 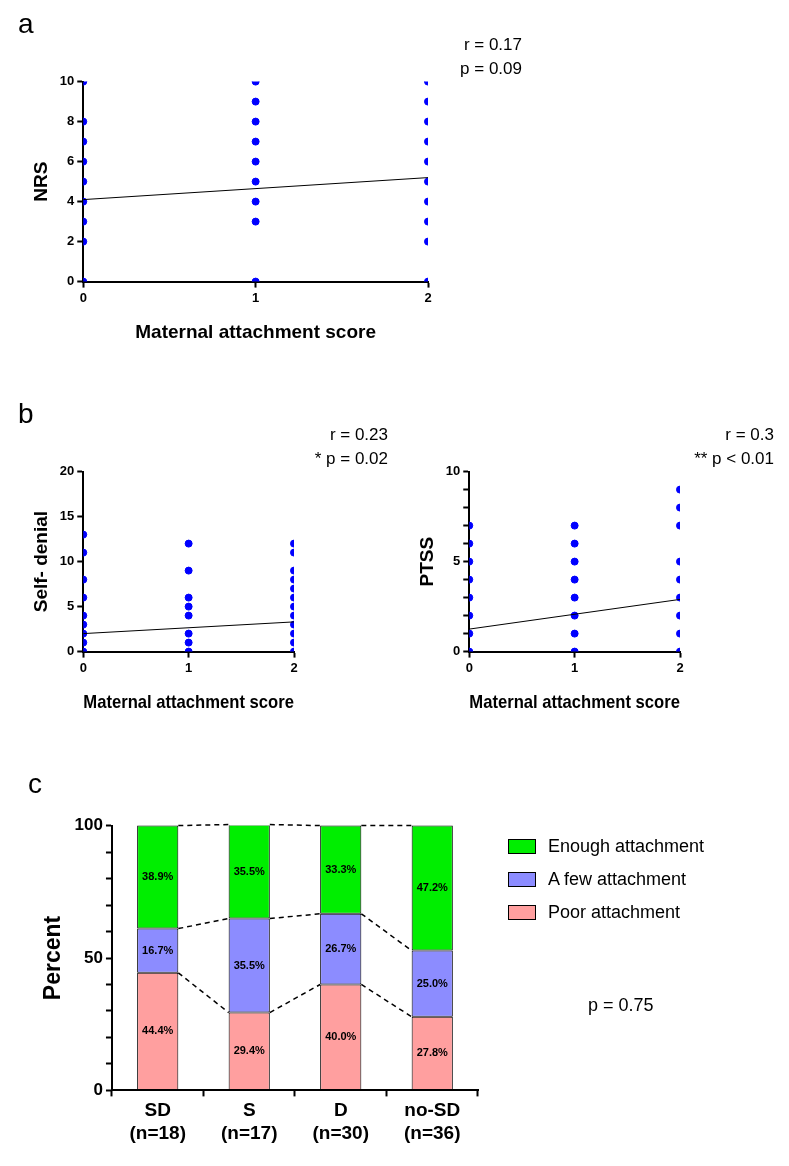 What do you see at coordinates (158, 1030) in the screenshot?
I see `data-label: 44.4%` at bounding box center [158, 1030].